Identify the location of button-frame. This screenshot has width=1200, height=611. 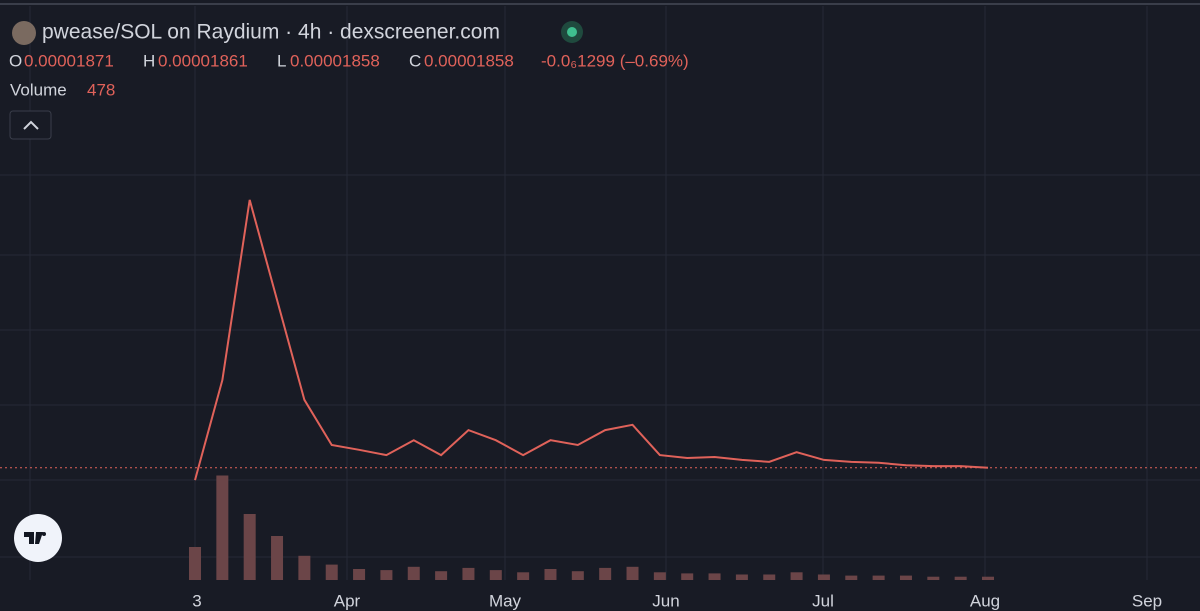
(30, 125).